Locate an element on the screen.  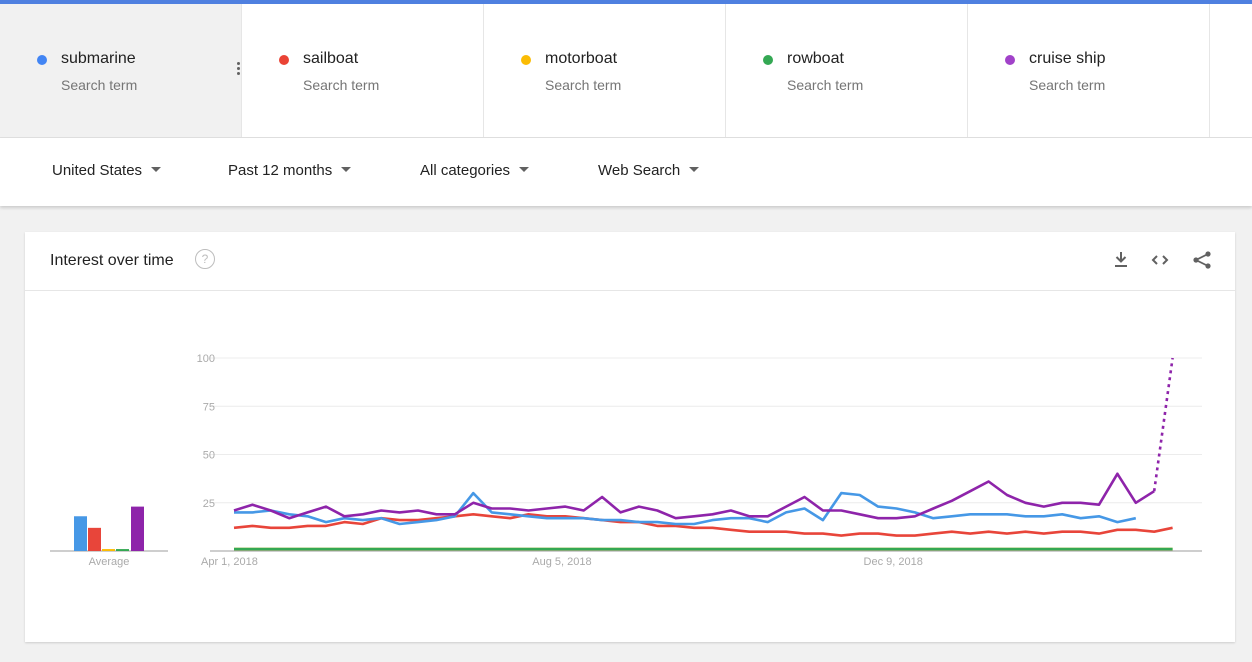
series-line-submarine is located at coordinates (685, 508).